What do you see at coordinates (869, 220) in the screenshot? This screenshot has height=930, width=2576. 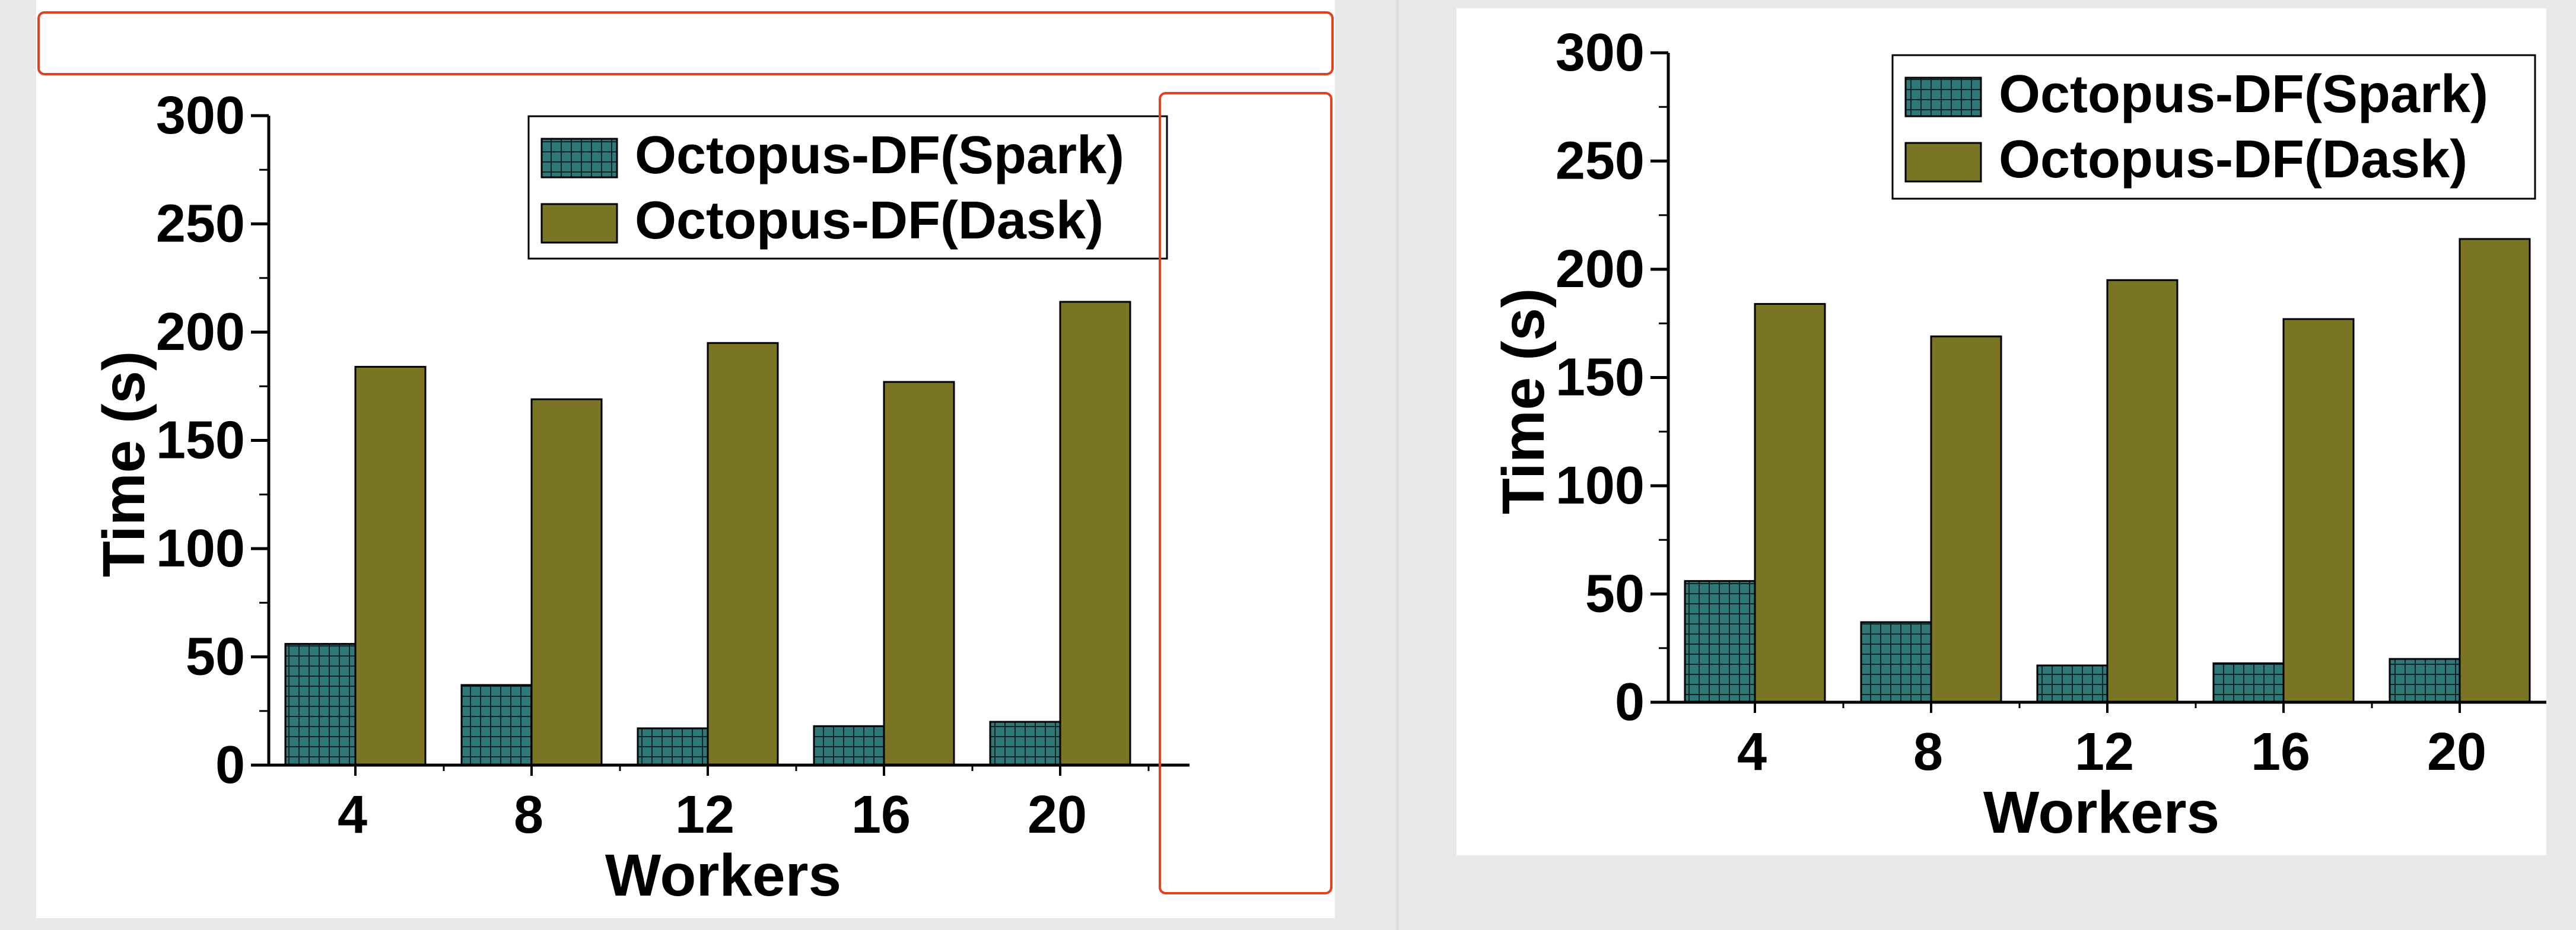 I see `left-legend-label-dask: Octopus-DF(Dask)` at bounding box center [869, 220].